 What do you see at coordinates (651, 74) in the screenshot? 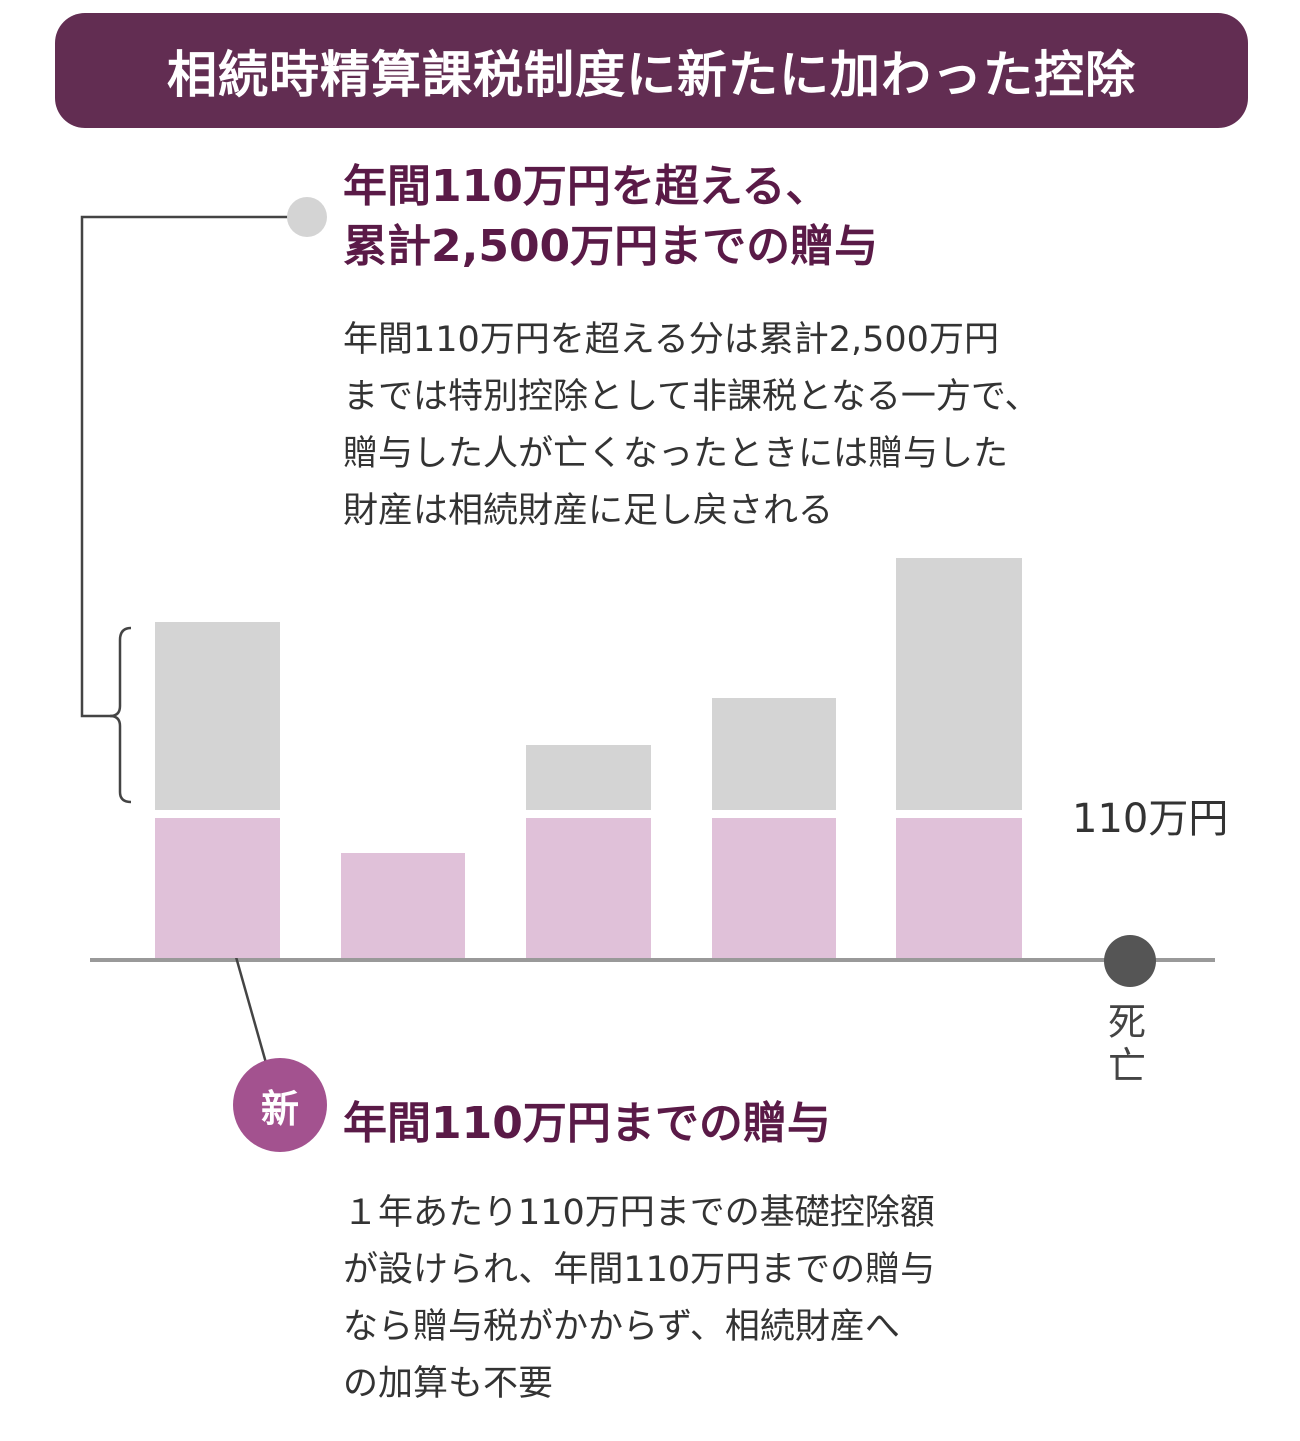
I see `page-title: 相続時精算課税制度に新たに加わった控除` at bounding box center [651, 74].